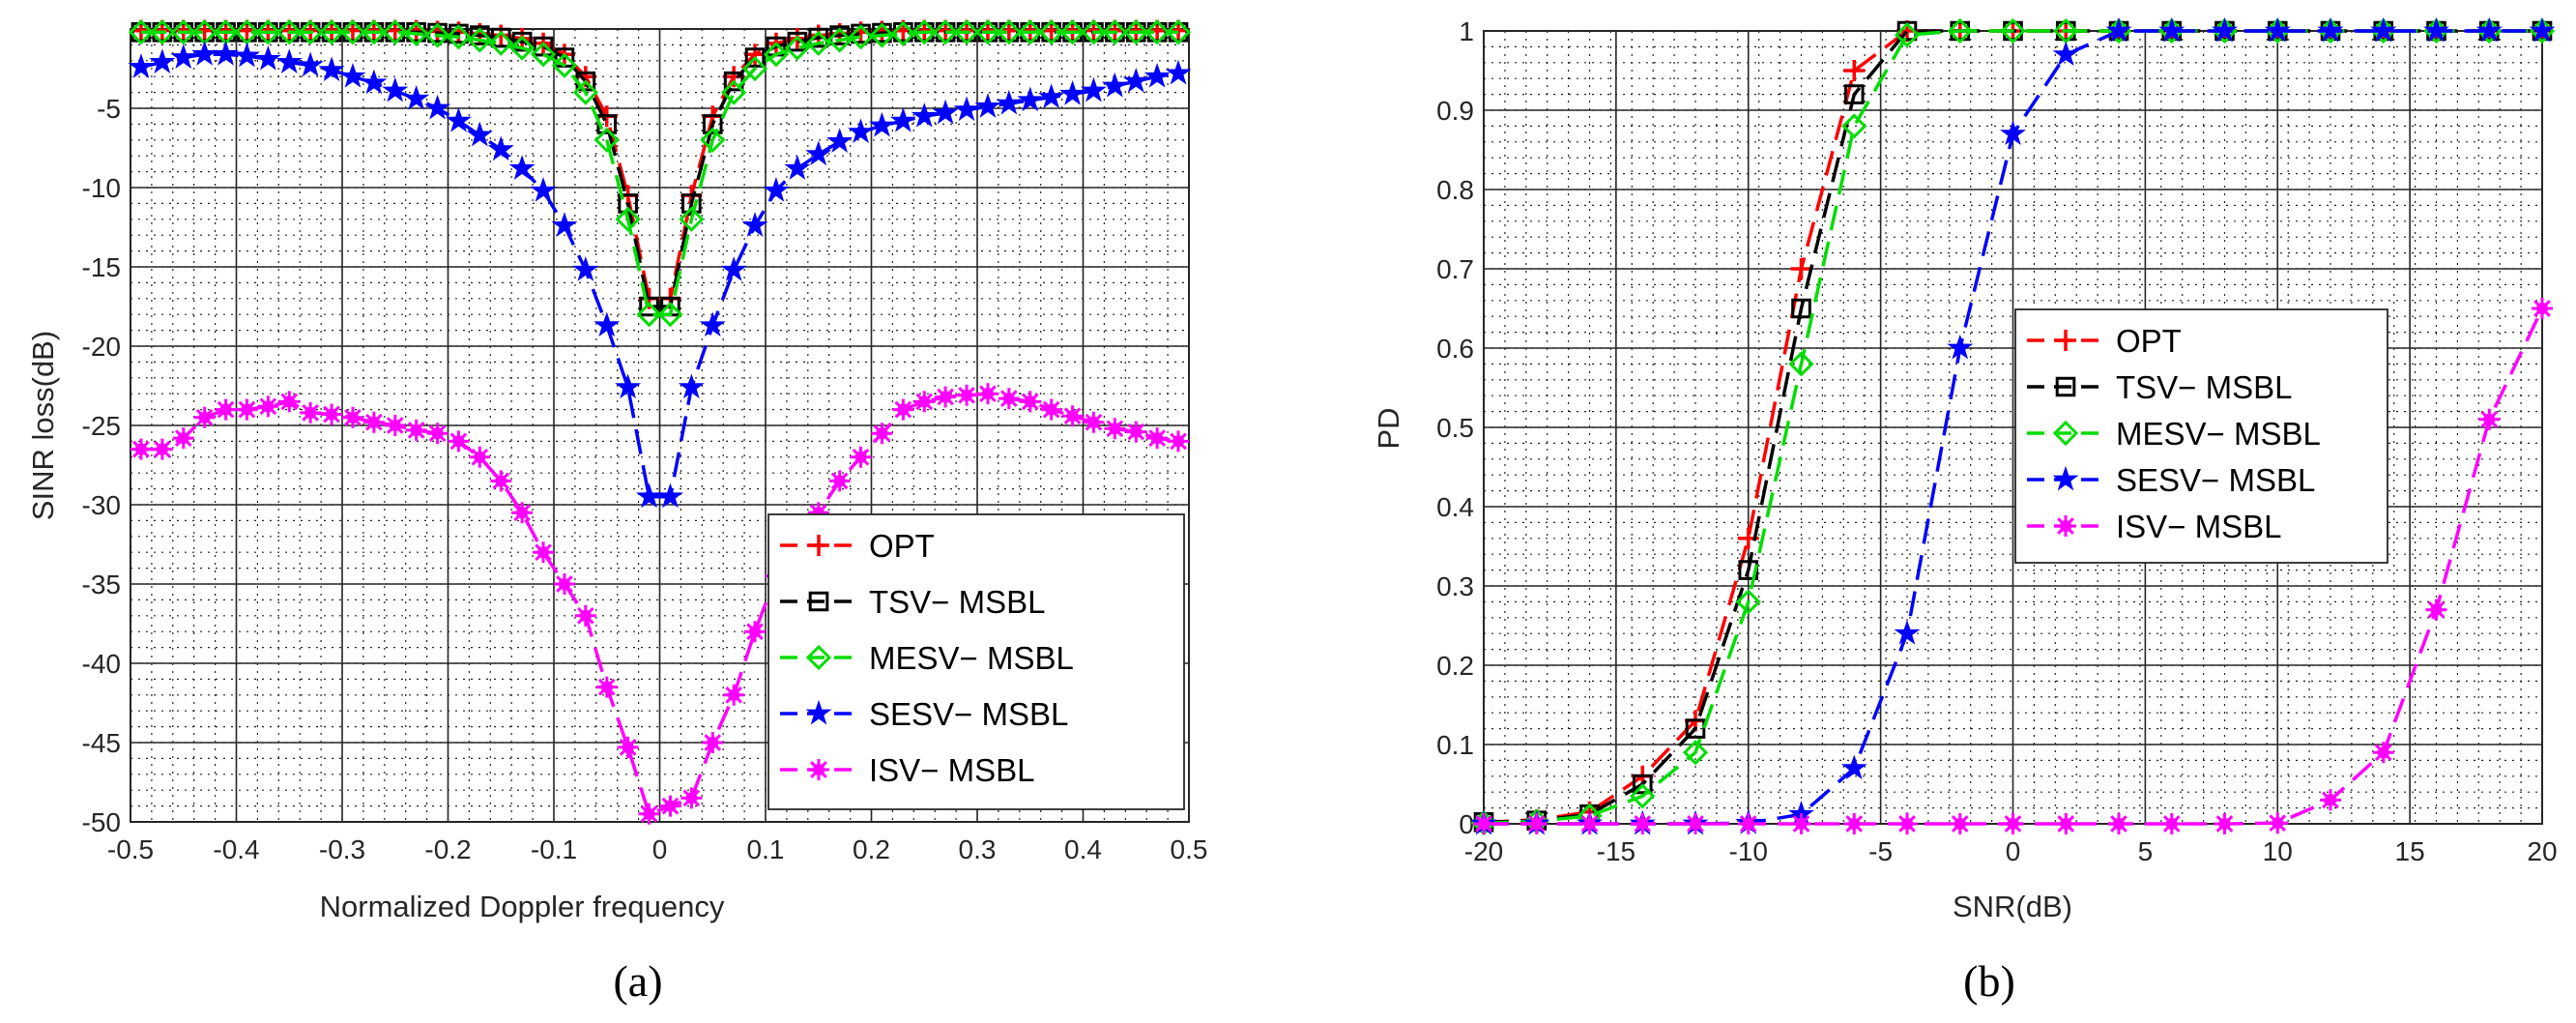 This screenshot has height=1023, width=2576. Describe the element at coordinates (957, 602) in the screenshot. I see `legend-label: TSV− MSBL` at that location.